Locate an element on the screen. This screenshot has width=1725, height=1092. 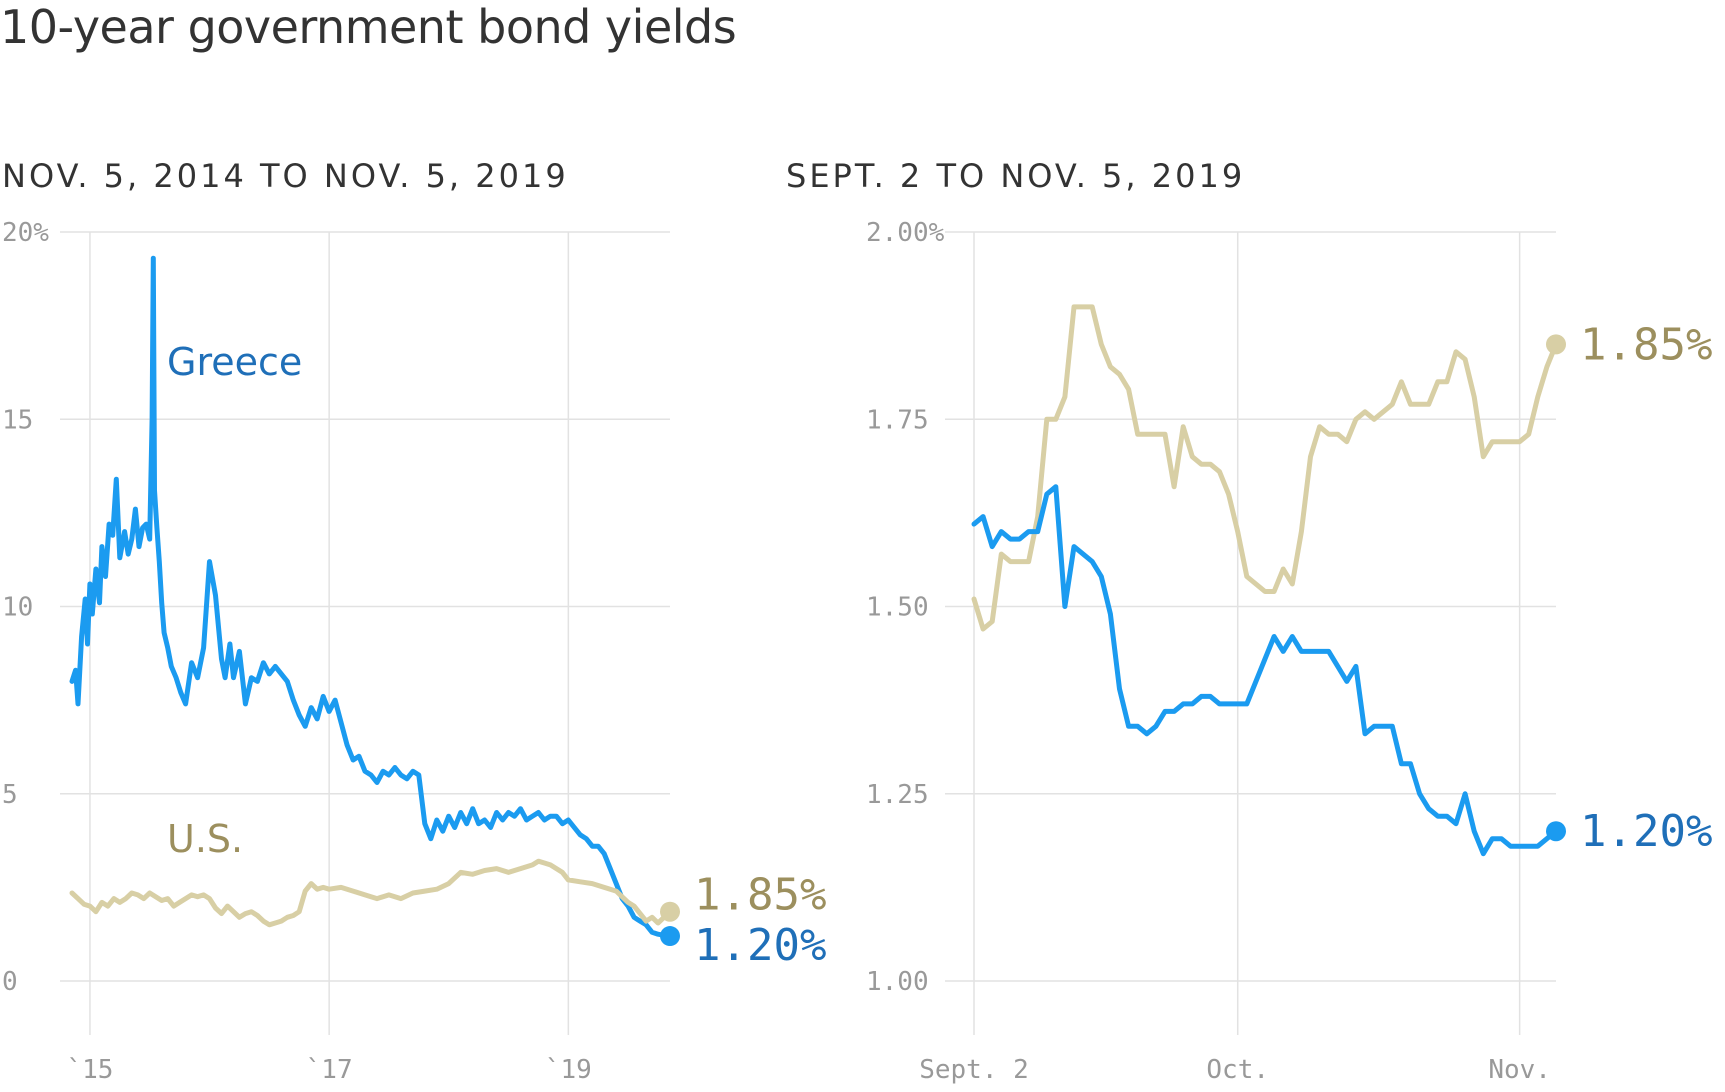
x-tick-label: Nov. is located at coordinates (1519, 1070).